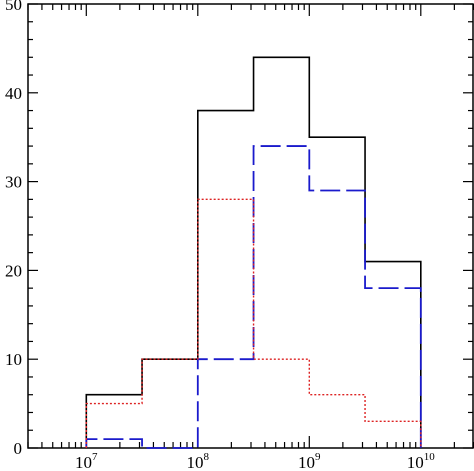 This screenshot has width=474, height=471. Describe the element at coordinates (13, 182) in the screenshot. I see `y-tick-label: 30` at that location.